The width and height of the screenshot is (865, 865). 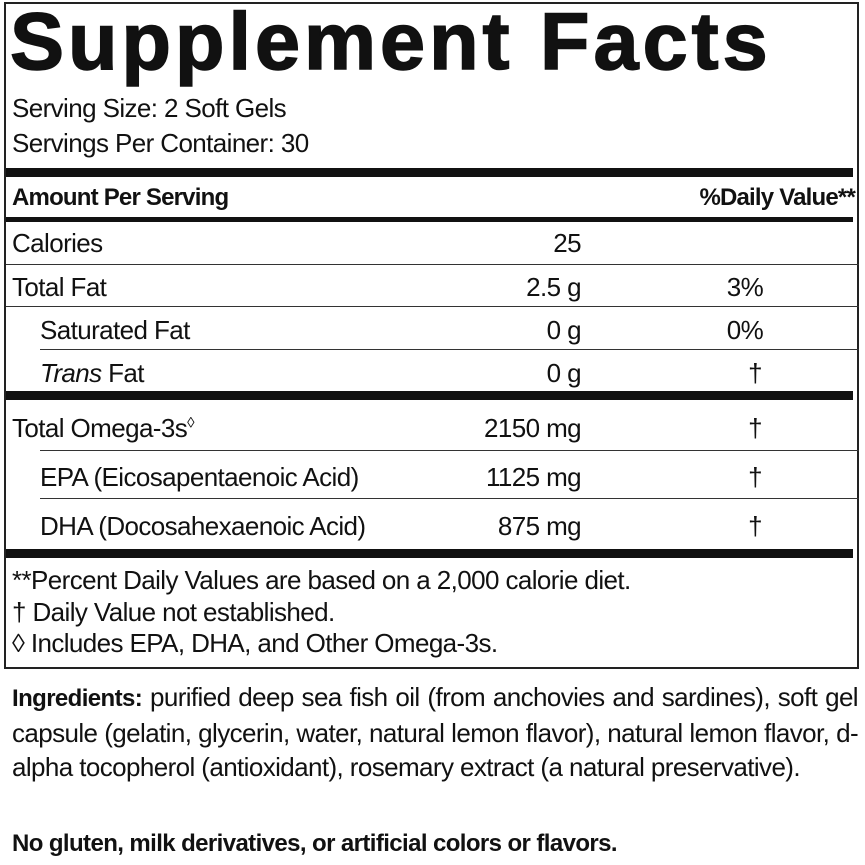 What do you see at coordinates (745, 287) in the screenshot?
I see `row-daily-value: 3%` at bounding box center [745, 287].